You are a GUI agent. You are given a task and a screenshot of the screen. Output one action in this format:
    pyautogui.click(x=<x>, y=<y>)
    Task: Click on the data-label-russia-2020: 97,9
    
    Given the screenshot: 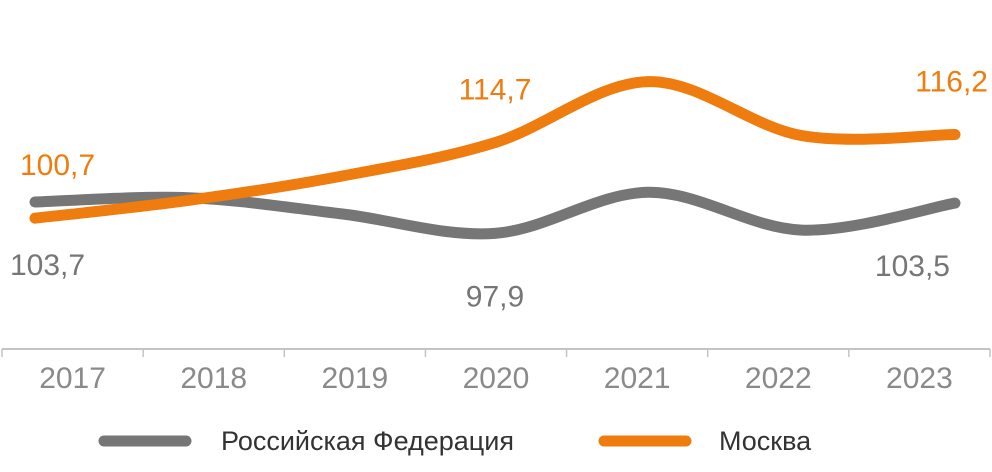 What is the action you would take?
    pyautogui.click(x=495, y=296)
    